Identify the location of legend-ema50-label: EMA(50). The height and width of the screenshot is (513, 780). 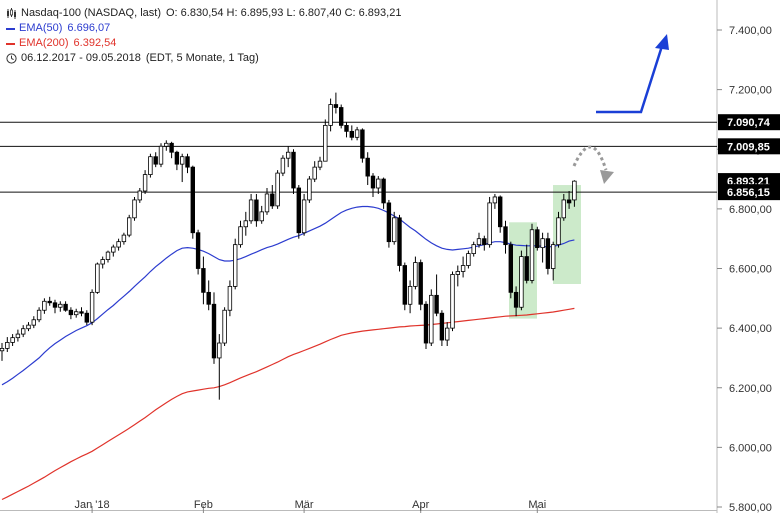
(41, 28).